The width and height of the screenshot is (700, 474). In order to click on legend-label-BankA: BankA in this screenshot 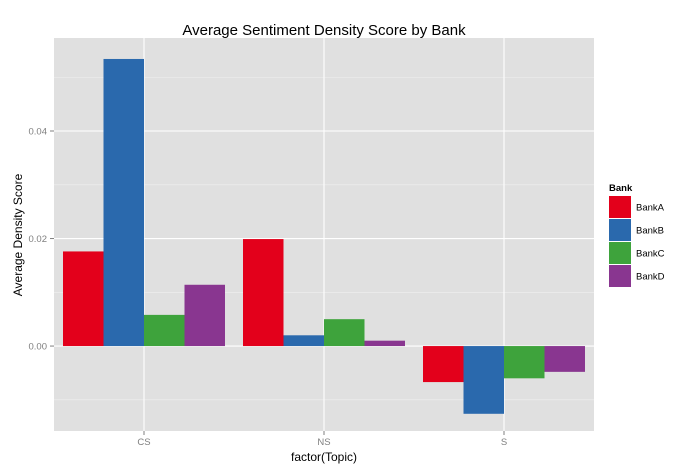, I will do `click(650, 208)`.